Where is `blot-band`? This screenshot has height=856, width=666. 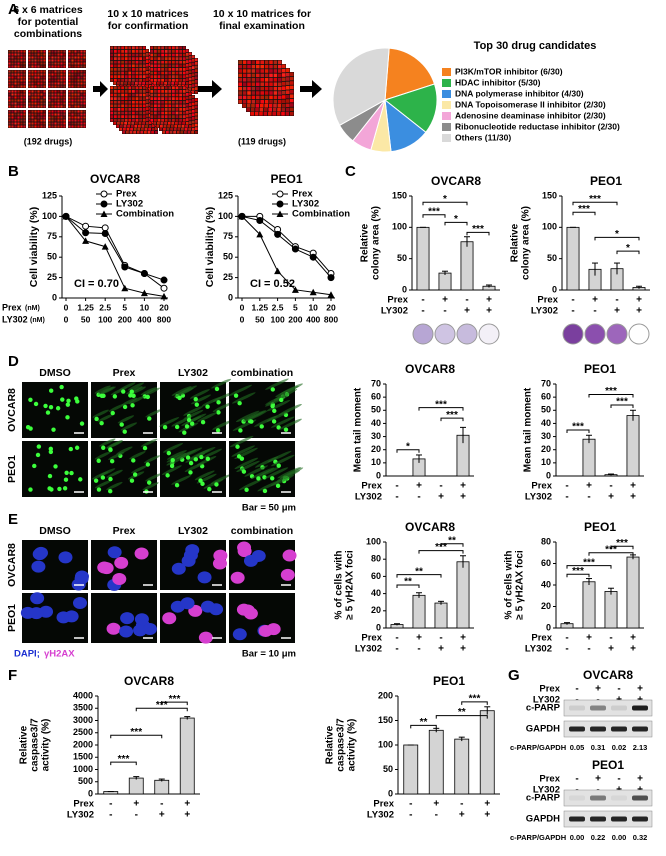 blot-band is located at coordinates (619, 729).